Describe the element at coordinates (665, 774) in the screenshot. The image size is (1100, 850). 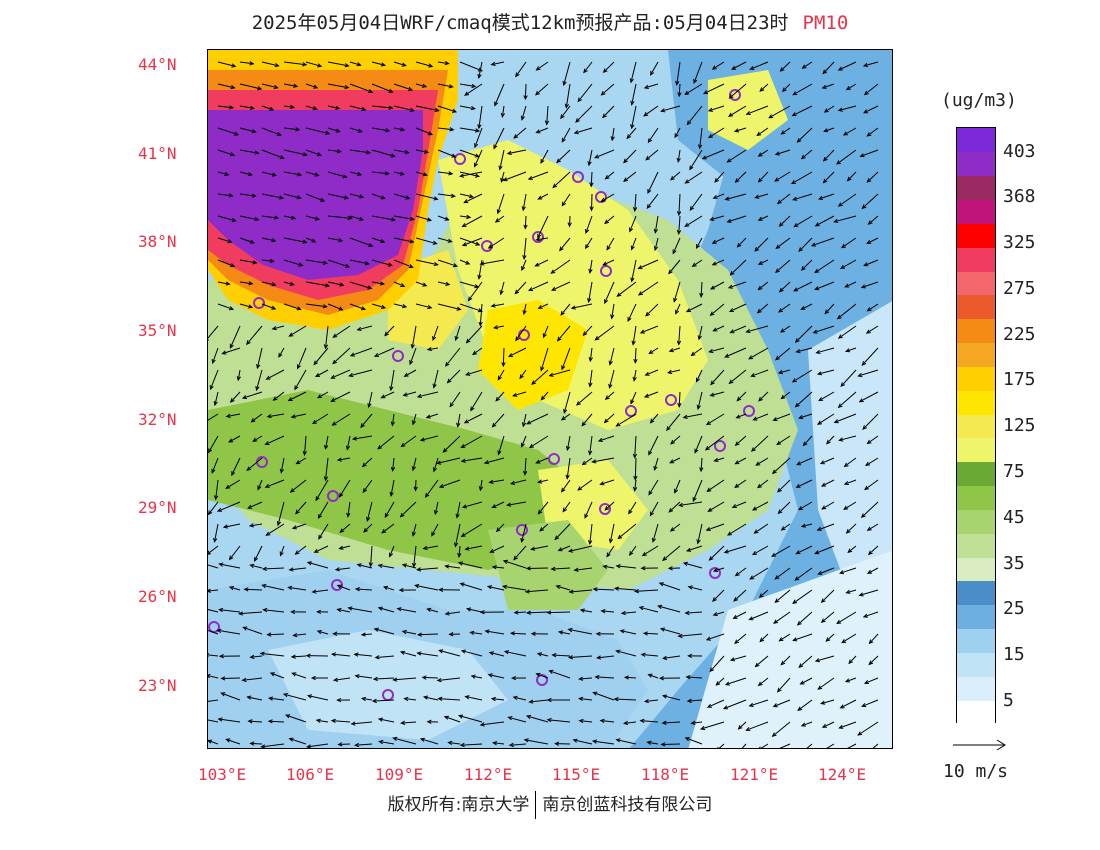
I see `lon-label: 118°E` at that location.